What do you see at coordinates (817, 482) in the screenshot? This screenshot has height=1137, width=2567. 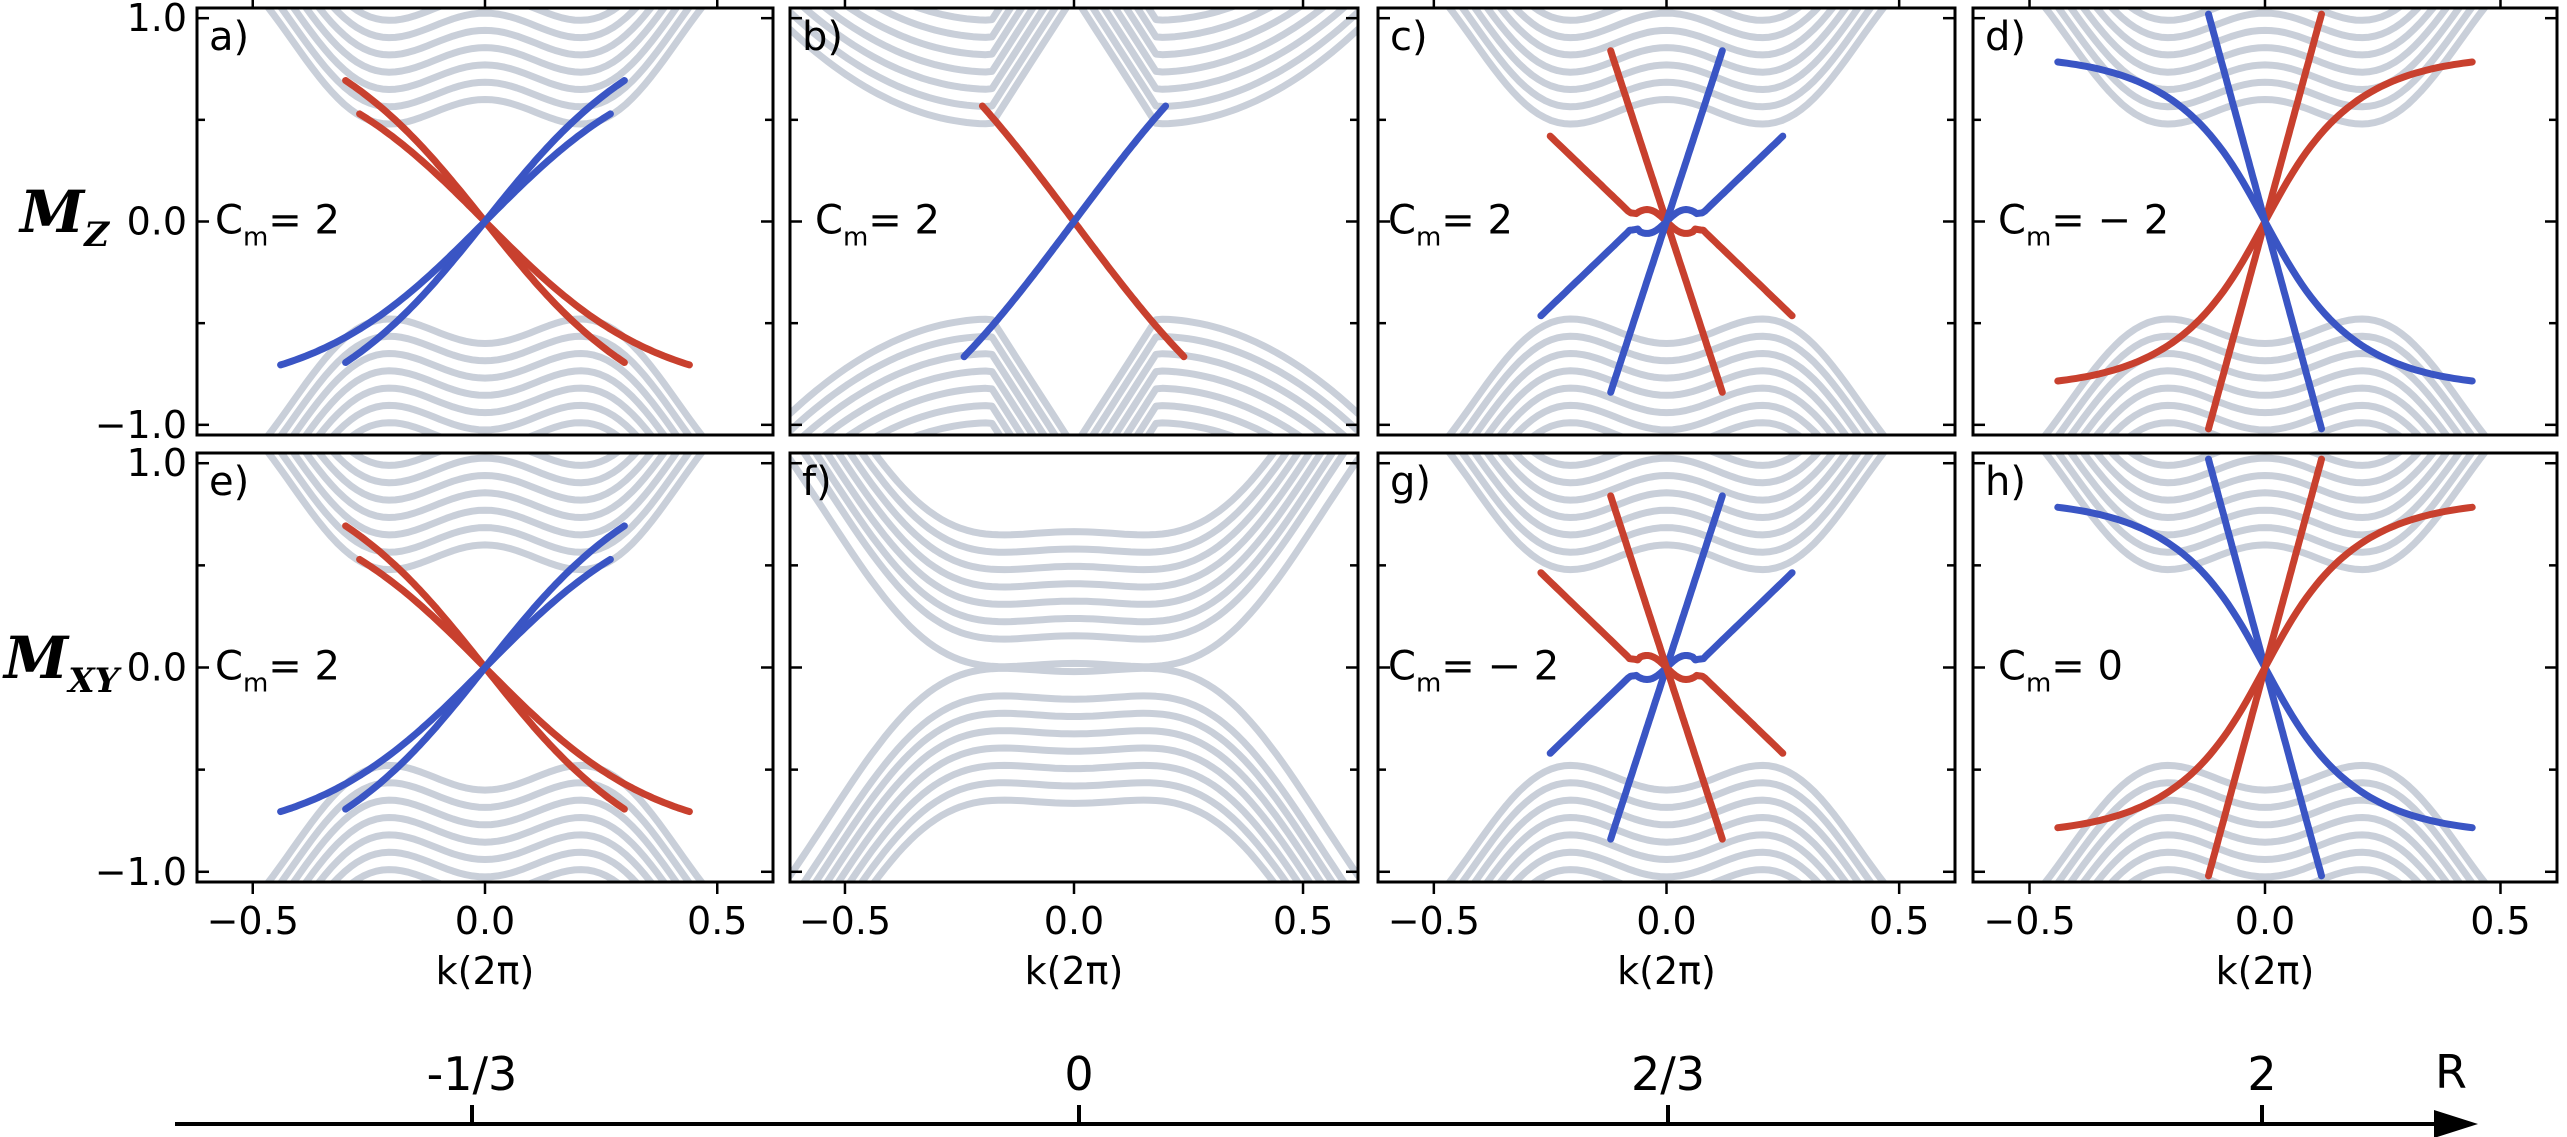 I see `panel-letter: f)` at bounding box center [817, 482].